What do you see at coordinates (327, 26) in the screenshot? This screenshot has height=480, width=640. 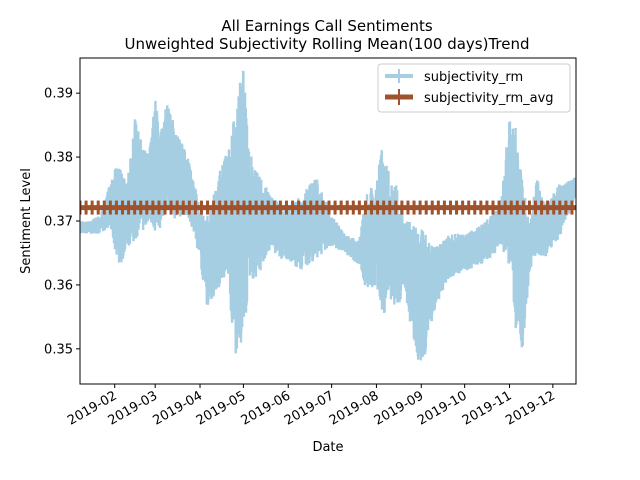 I see `chart-title: All Earnings Call Sentiments` at bounding box center [327, 26].